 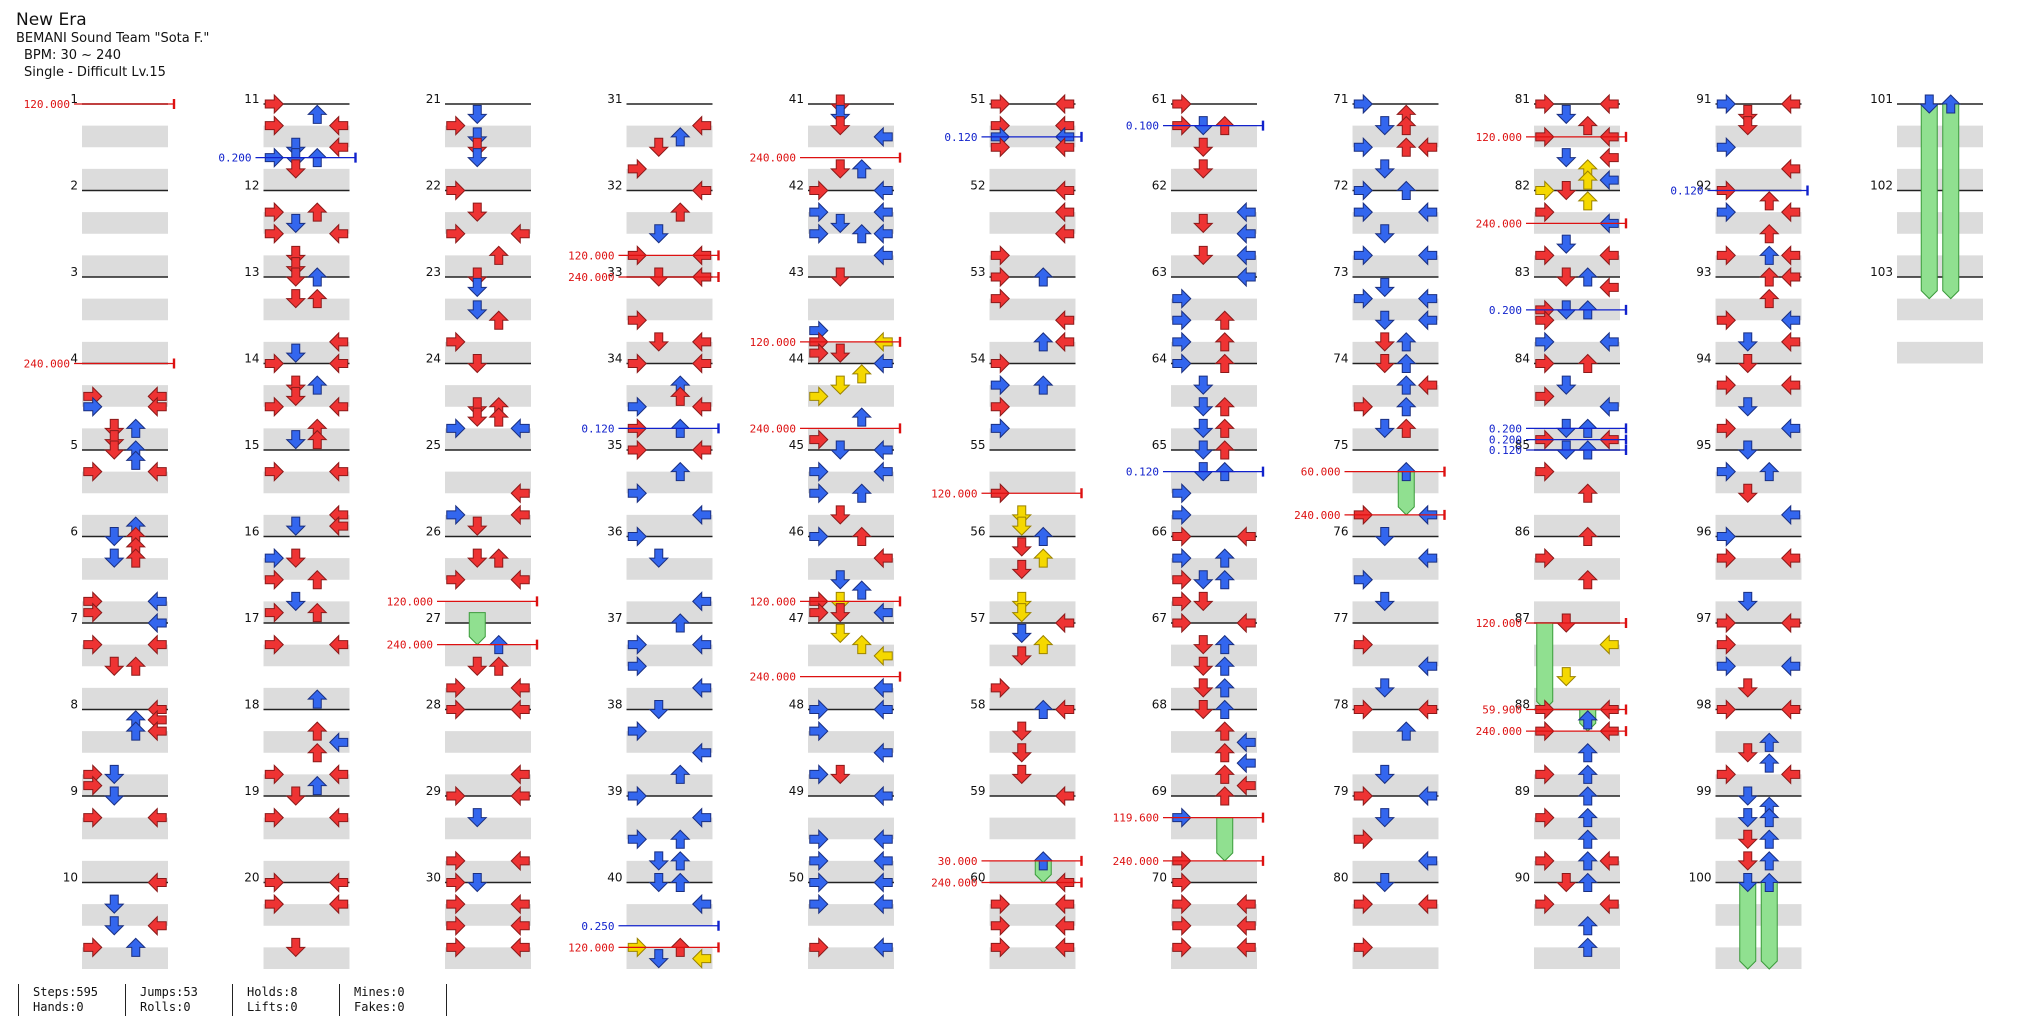 What do you see at coordinates (614, 359) in the screenshot?
I see `measure-number: 34` at bounding box center [614, 359].